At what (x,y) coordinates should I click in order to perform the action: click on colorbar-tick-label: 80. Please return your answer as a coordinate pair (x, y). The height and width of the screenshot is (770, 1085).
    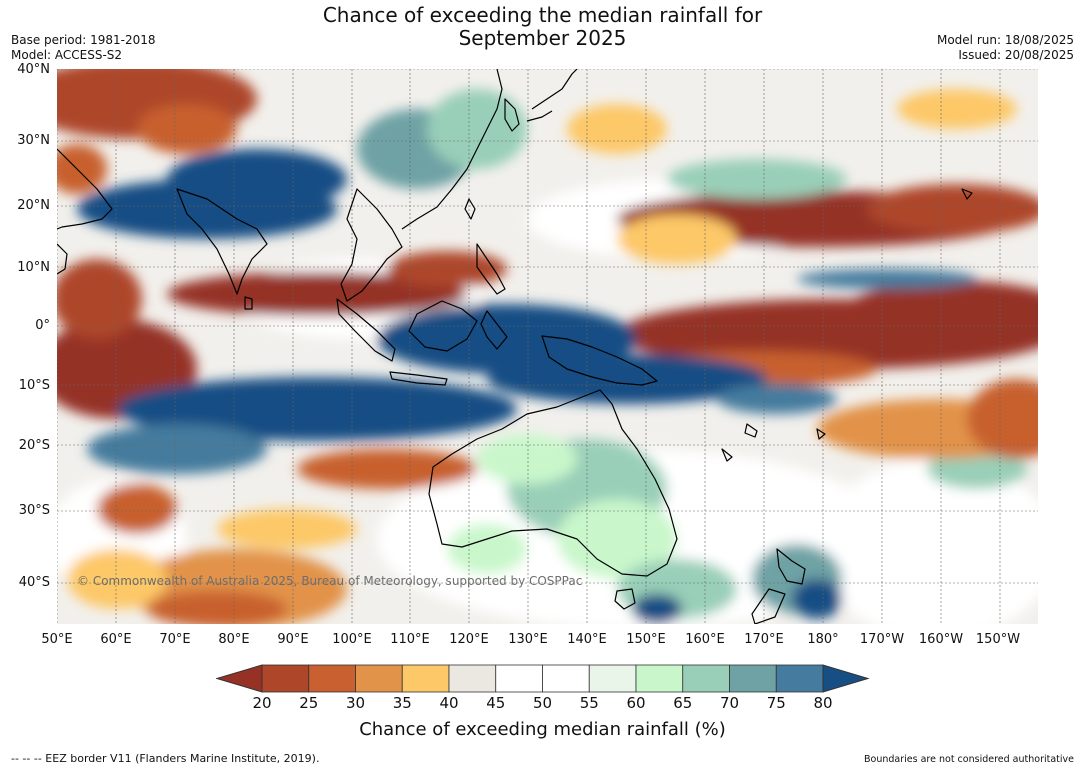
    Looking at the image, I should click on (823, 703).